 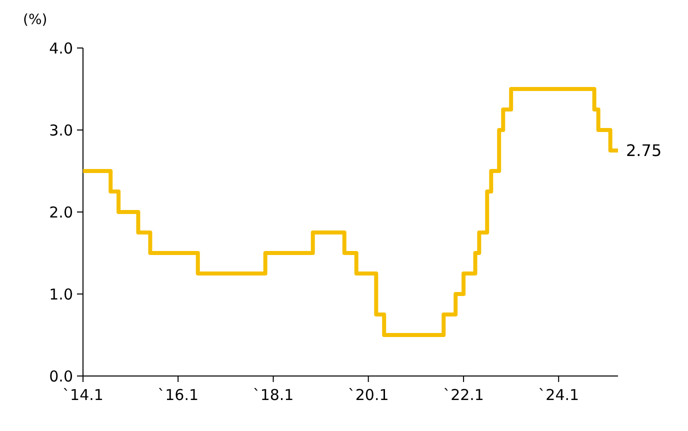 I want to click on x-tick-label: `24.1, so click(x=559, y=395).